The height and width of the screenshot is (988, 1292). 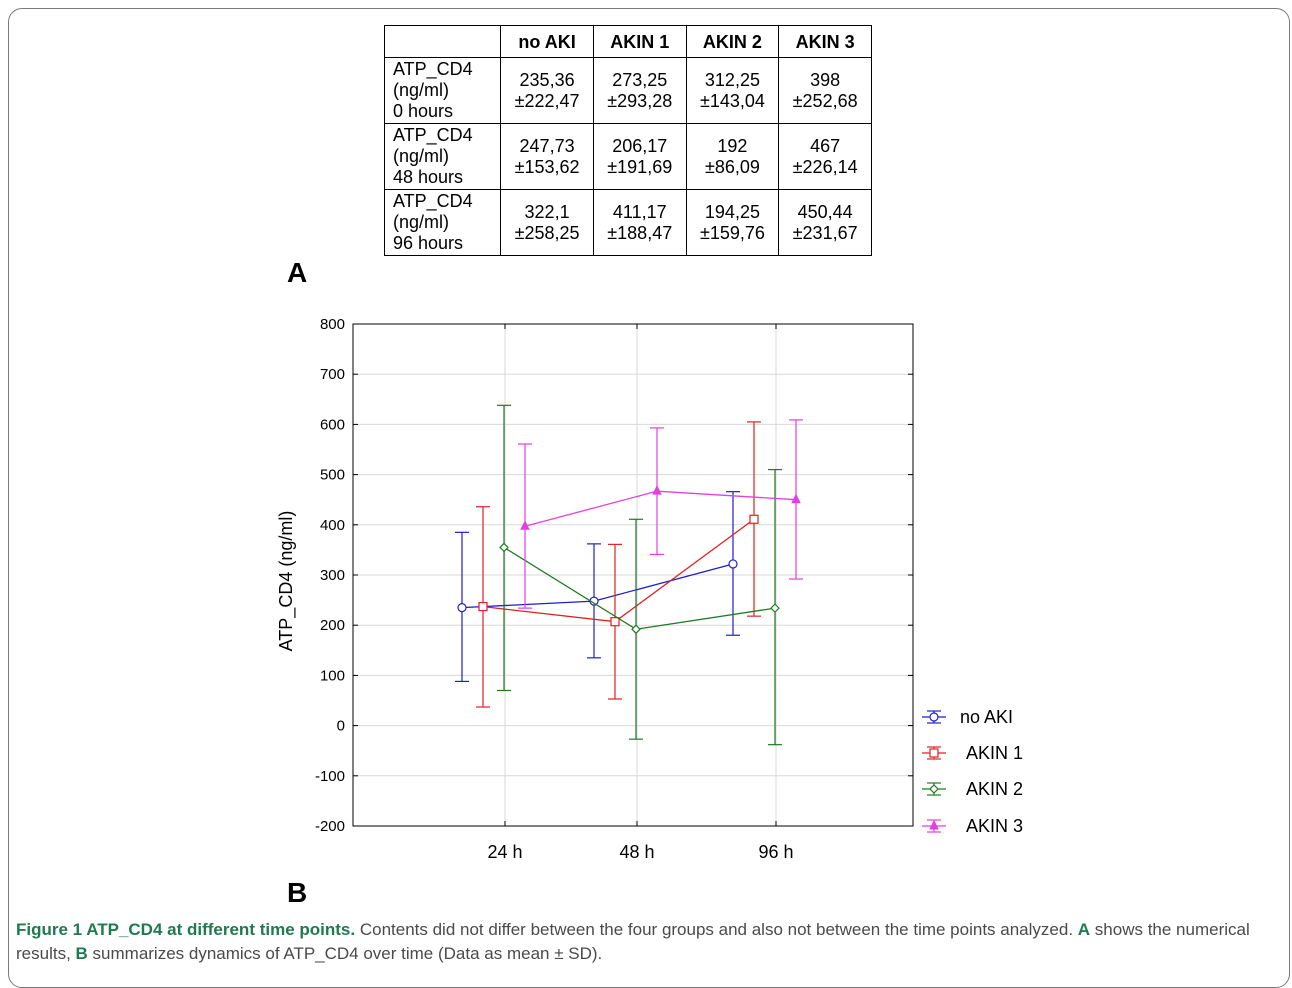 What do you see at coordinates (332, 625) in the screenshot?
I see `y-tick-label: 200` at bounding box center [332, 625].